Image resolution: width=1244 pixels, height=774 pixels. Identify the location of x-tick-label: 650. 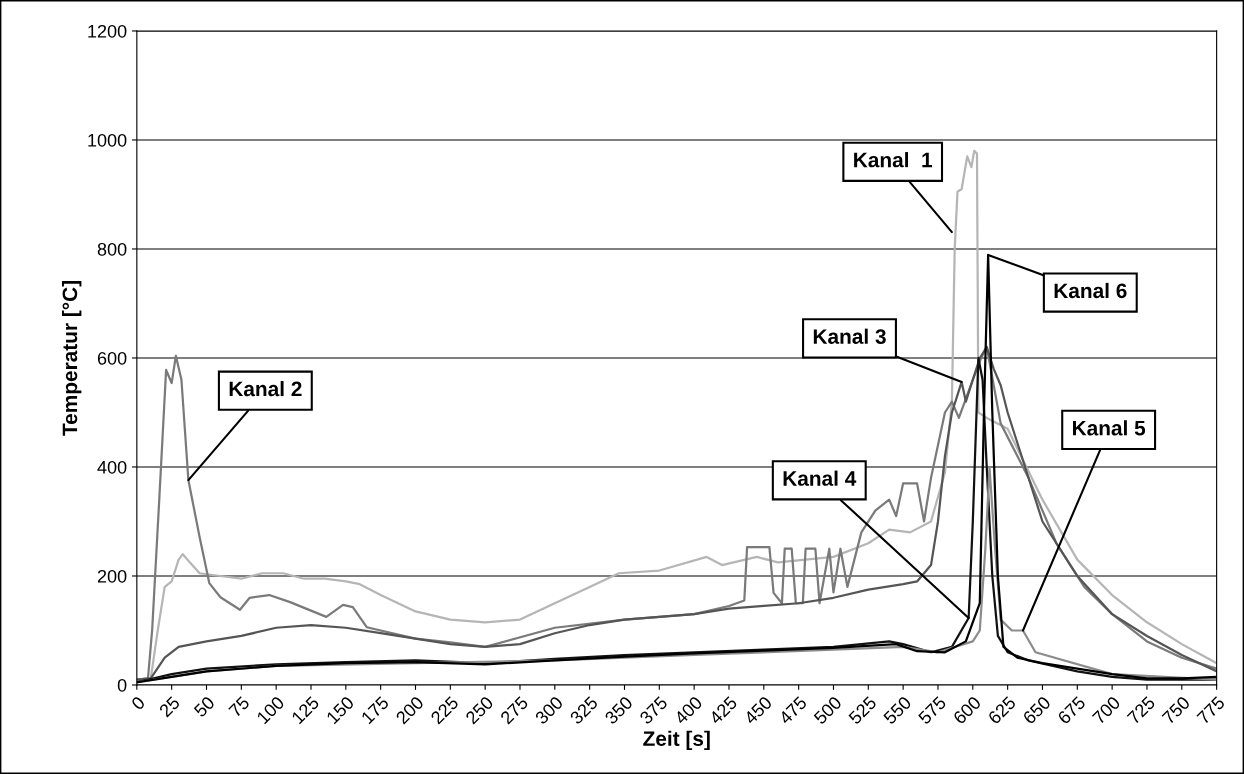
(1037, 710).